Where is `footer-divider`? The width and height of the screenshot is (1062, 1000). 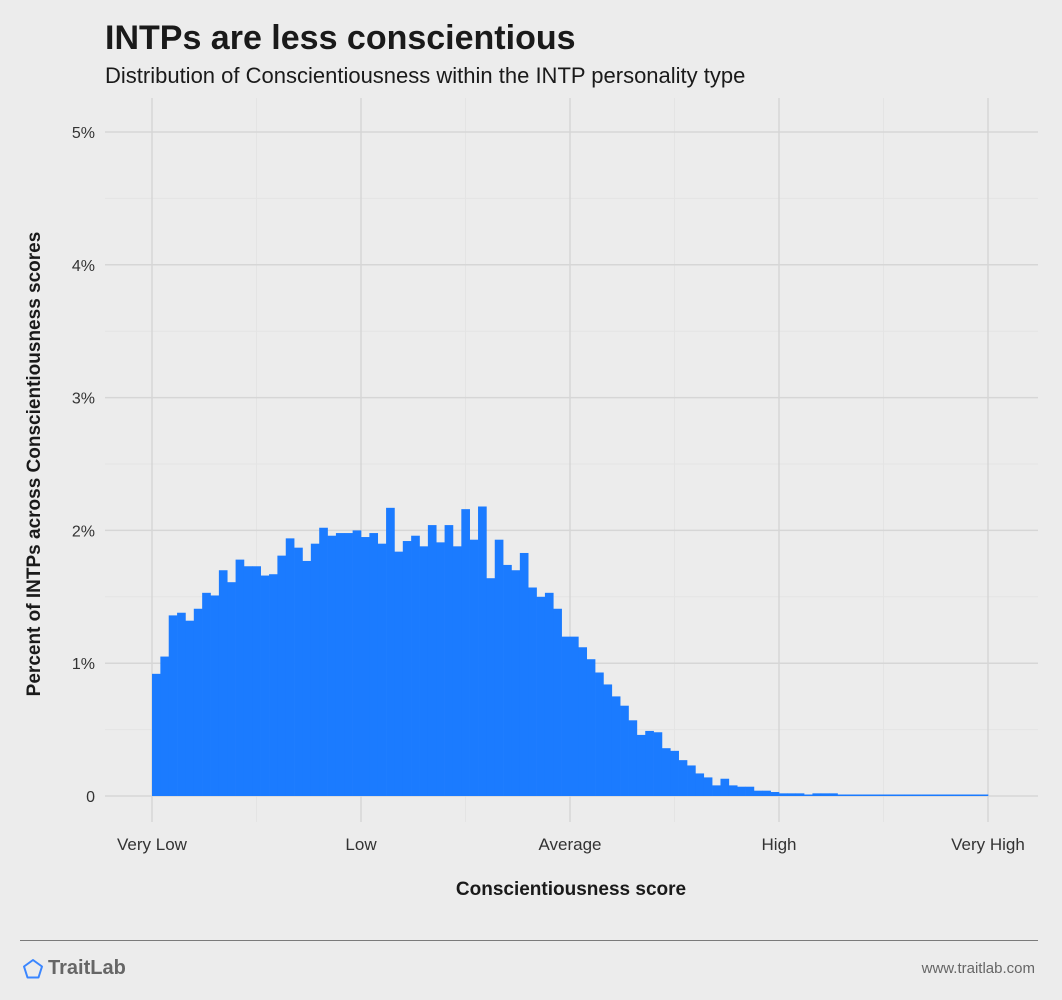 footer-divider is located at coordinates (529, 940).